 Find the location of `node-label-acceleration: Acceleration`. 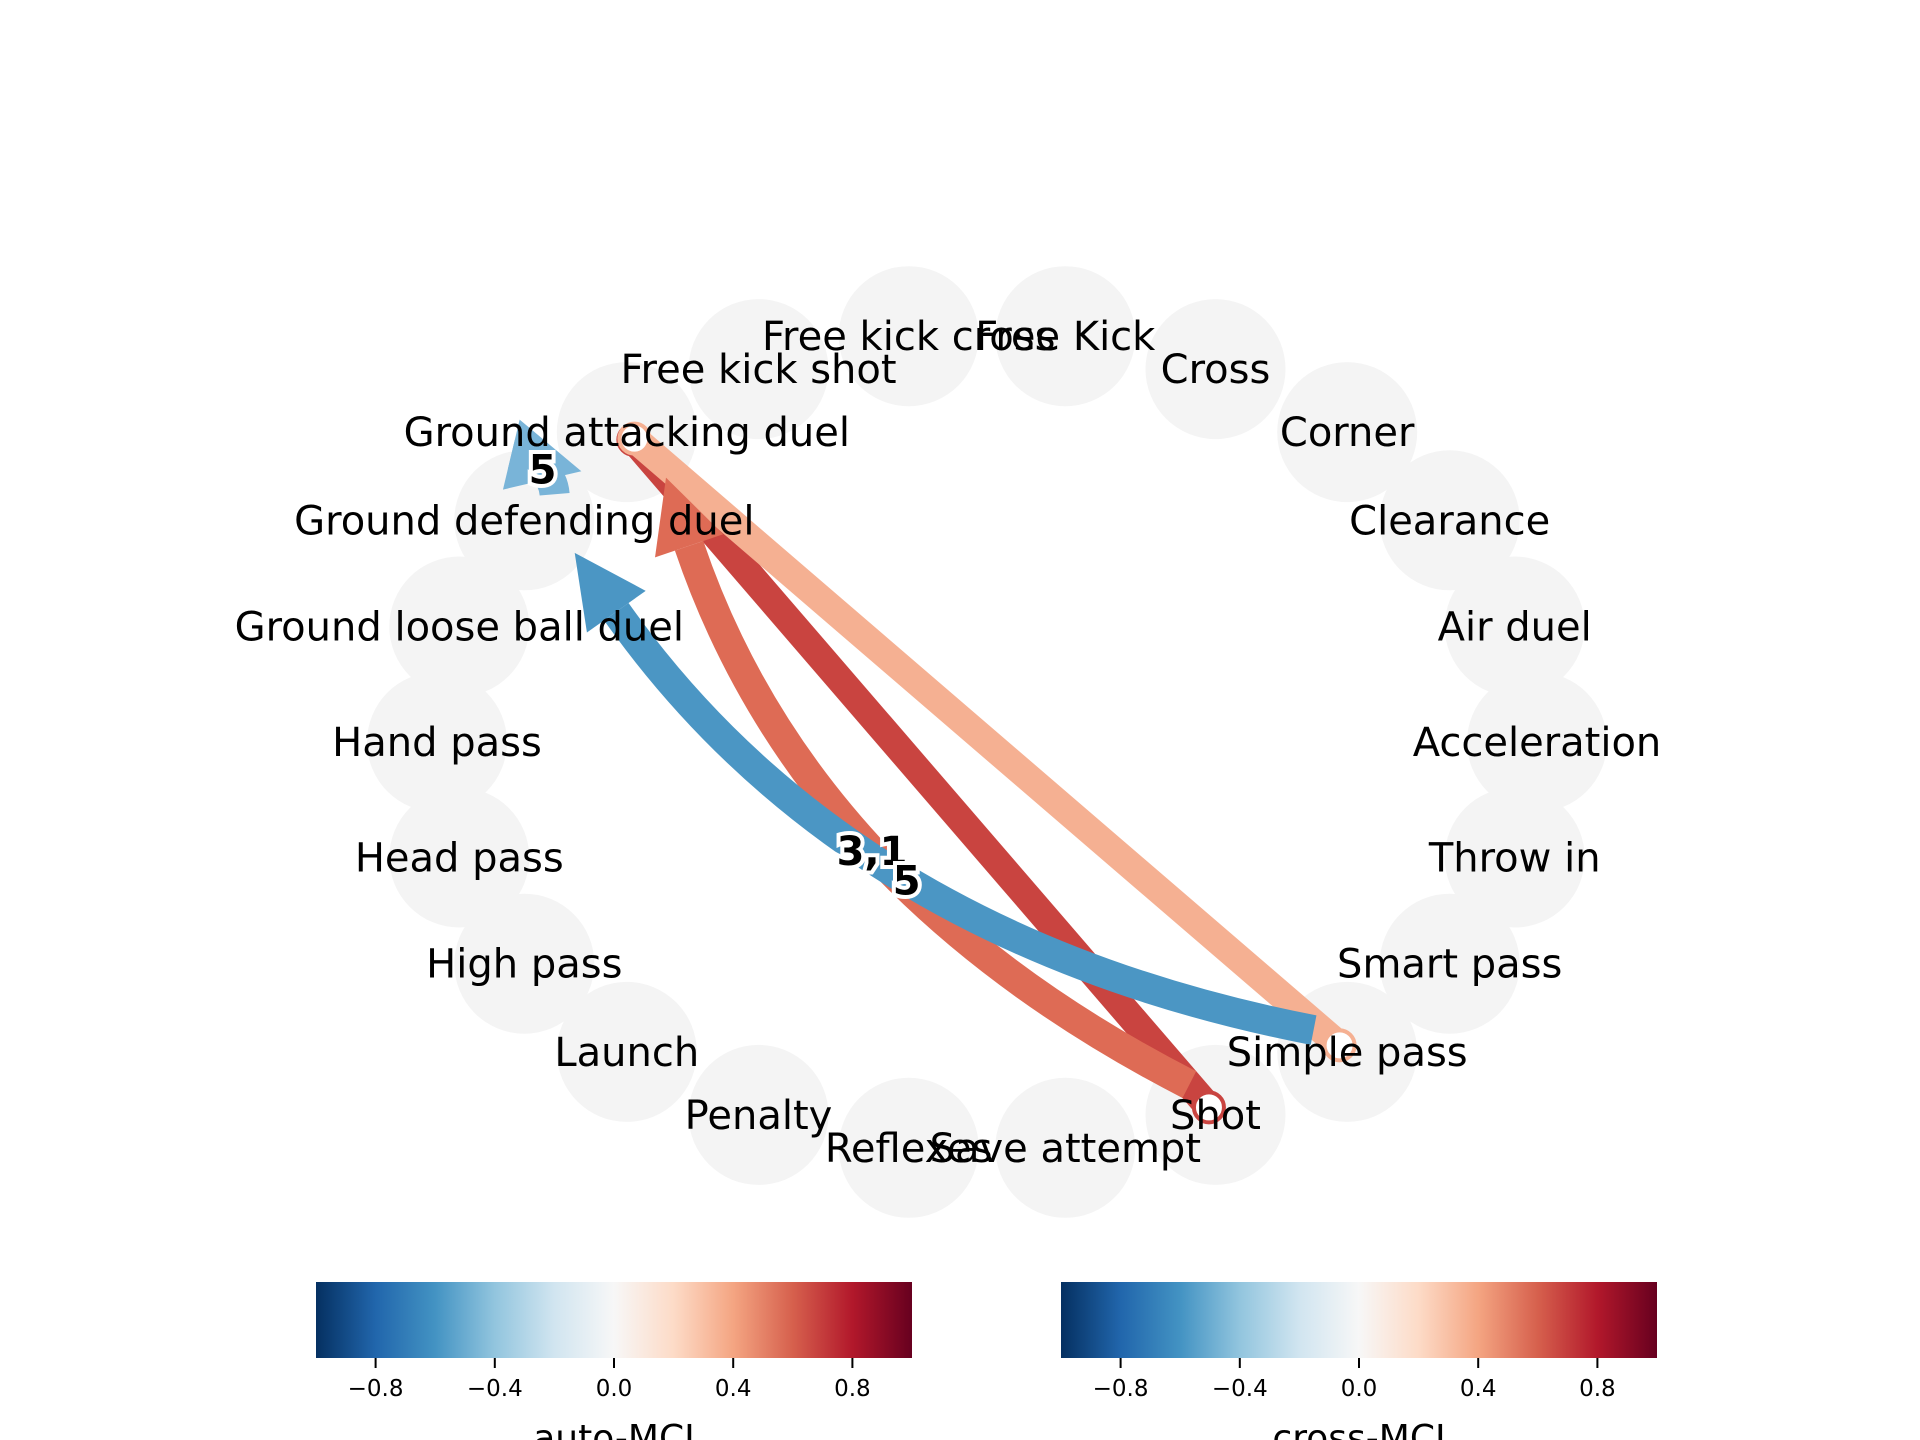

node-label-acceleration: Acceleration is located at coordinates (1537, 743).